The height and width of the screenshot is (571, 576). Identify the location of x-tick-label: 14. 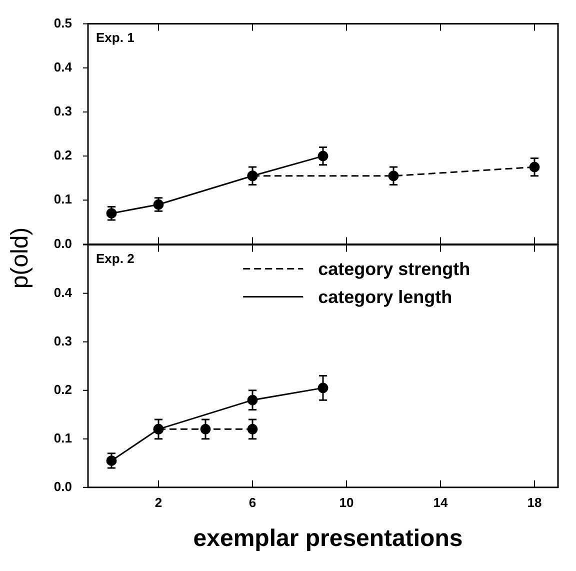
(440, 502).